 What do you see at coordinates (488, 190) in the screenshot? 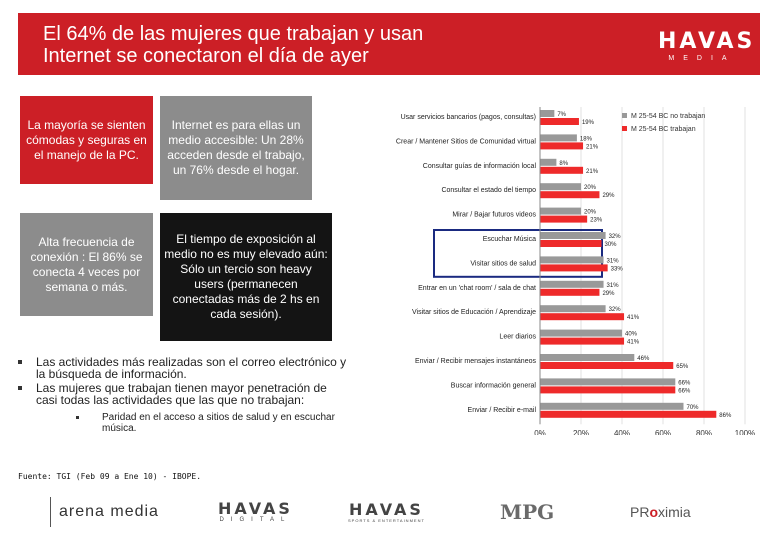
I see `category-label: Consultar el estado del tiempo` at bounding box center [488, 190].